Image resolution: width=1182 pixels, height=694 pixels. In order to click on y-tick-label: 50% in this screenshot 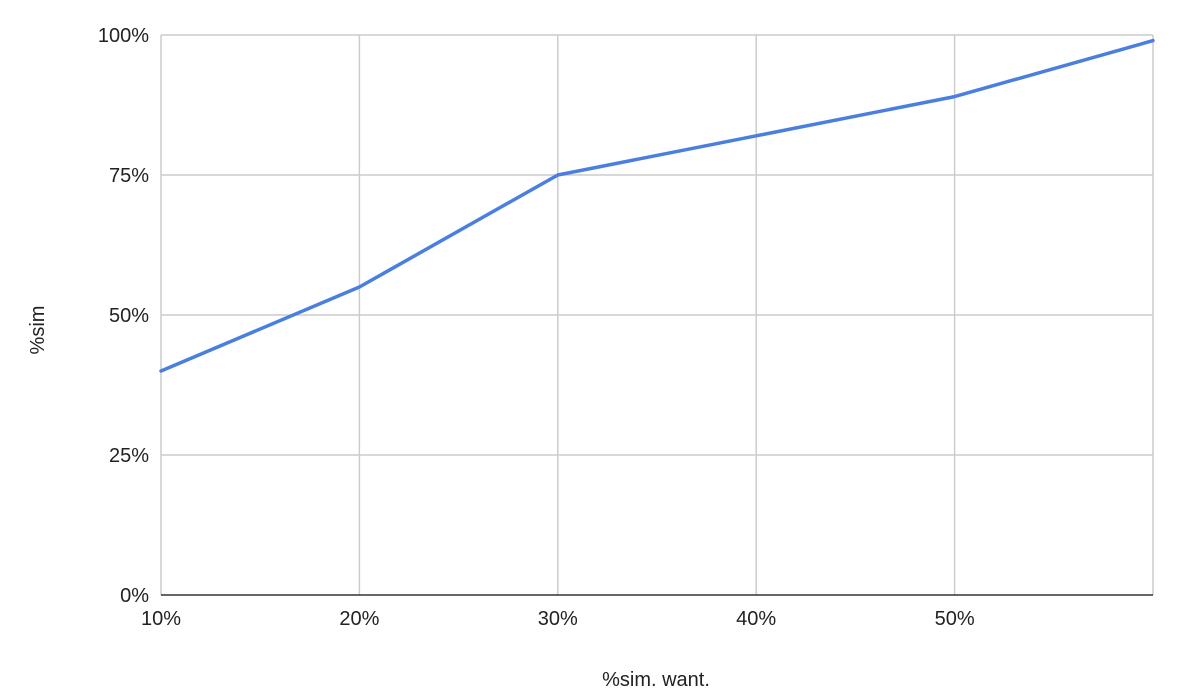, I will do `click(129, 316)`.